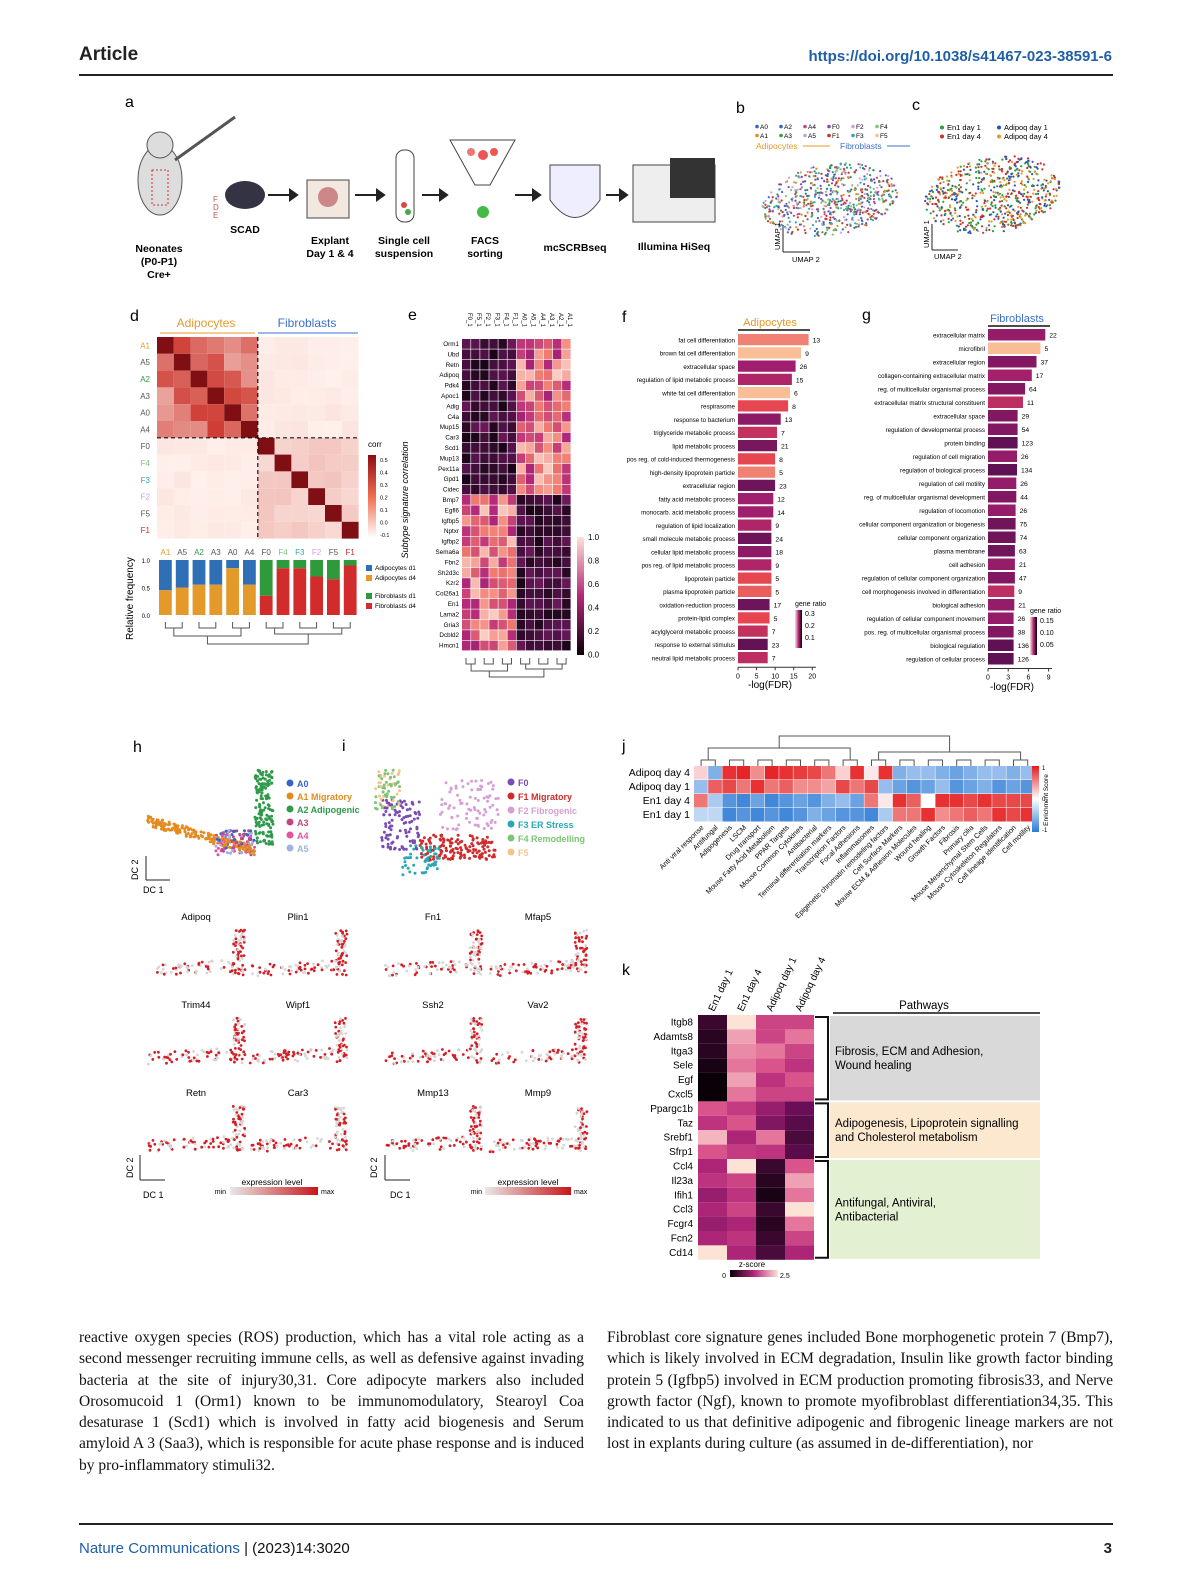 This screenshot has width=1190, height=1581. What do you see at coordinates (703, 446) in the screenshot?
I see `go-term: lipid metabolic process` at bounding box center [703, 446].